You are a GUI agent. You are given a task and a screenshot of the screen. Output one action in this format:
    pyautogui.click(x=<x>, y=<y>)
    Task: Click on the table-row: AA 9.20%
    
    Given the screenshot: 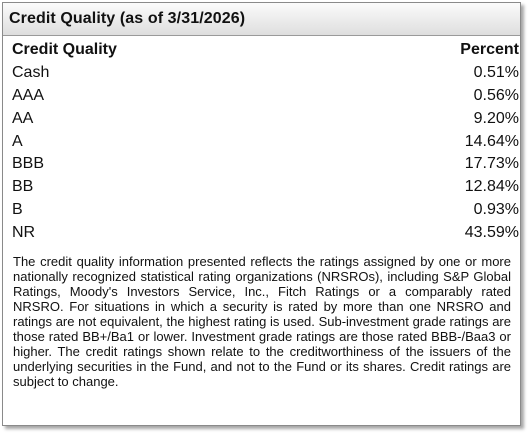 What is the action you would take?
    pyautogui.click(x=265, y=118)
    